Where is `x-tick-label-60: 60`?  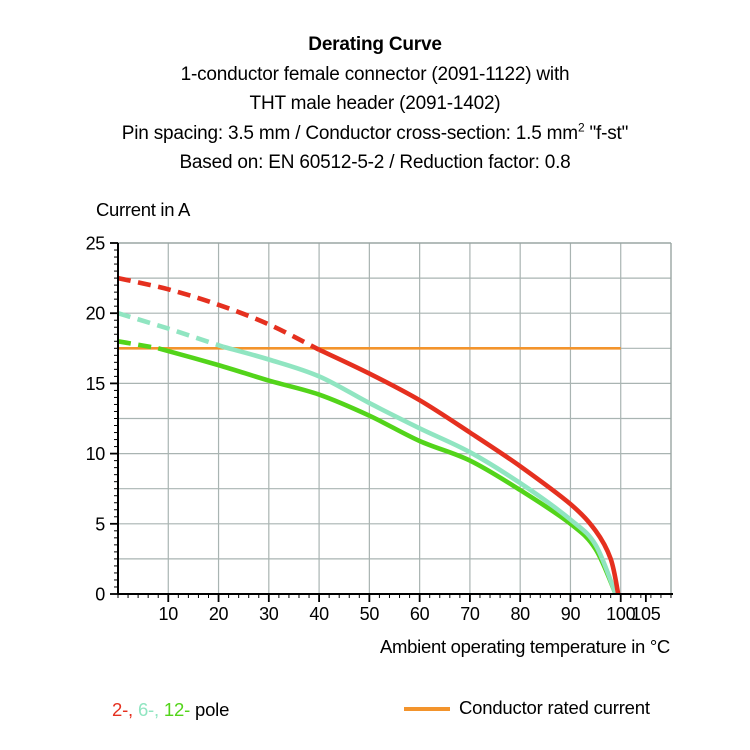
x-tick-label-60: 60 is located at coordinates (420, 614).